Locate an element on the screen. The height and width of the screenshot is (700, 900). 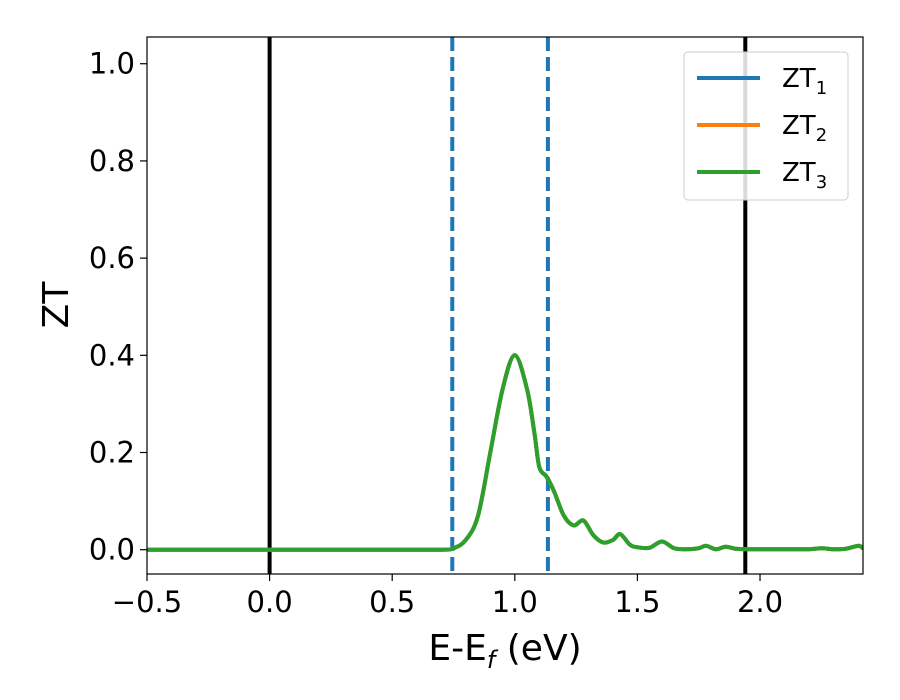
x-axis-label-unit: (eV) is located at coordinates (538, 648).